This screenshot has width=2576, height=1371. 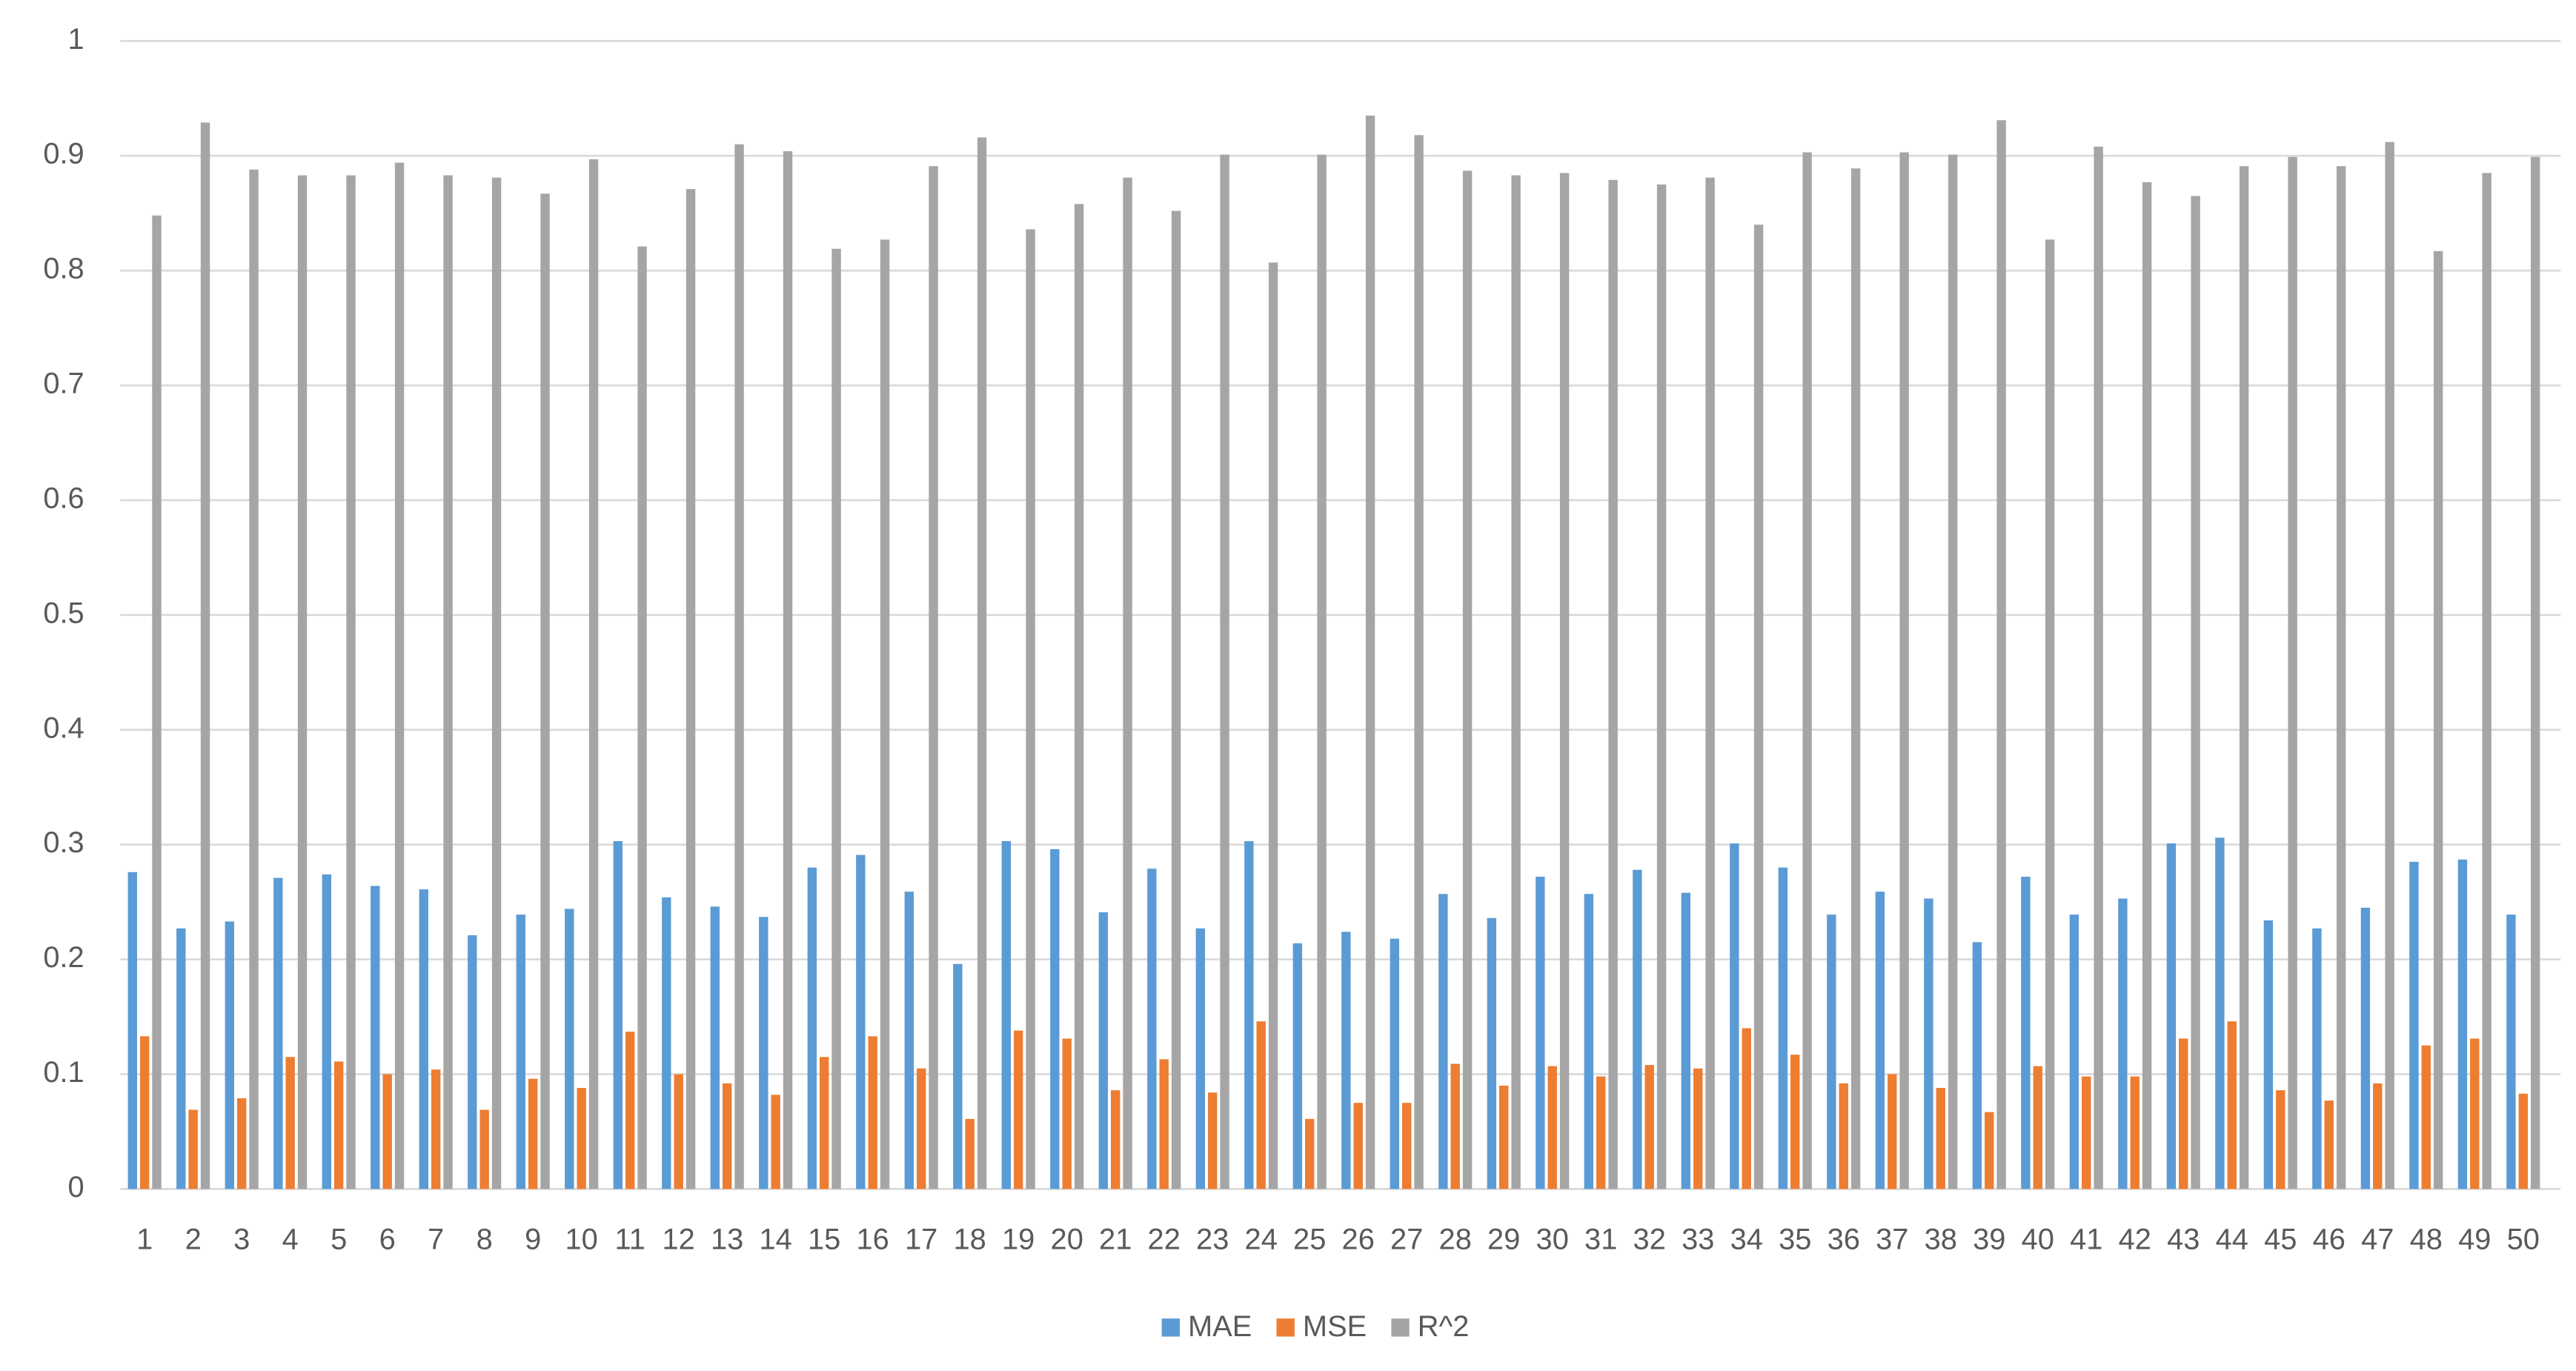 I want to click on x-tick-label: 42, so click(x=2135, y=1240).